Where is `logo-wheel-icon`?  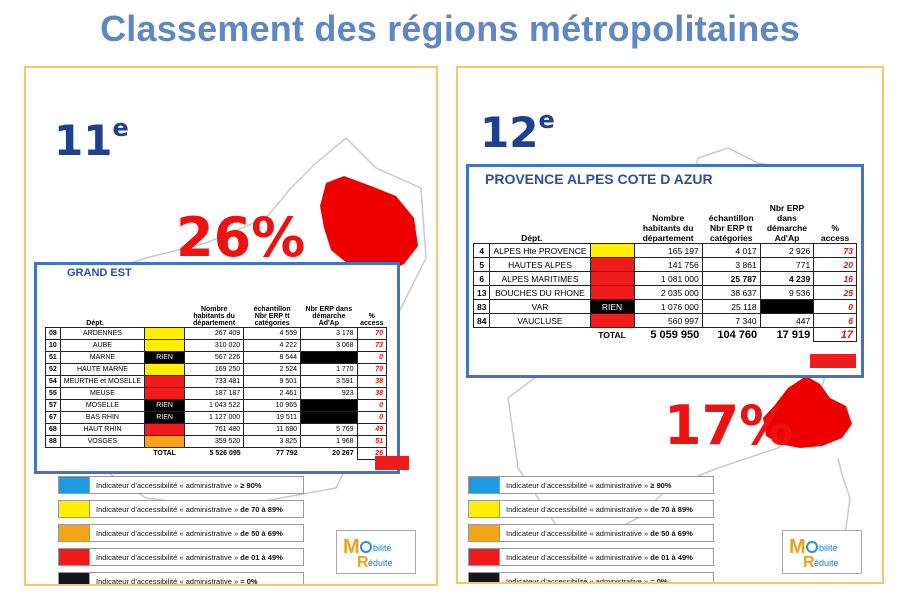 logo-wheel-icon is located at coordinates (366, 547).